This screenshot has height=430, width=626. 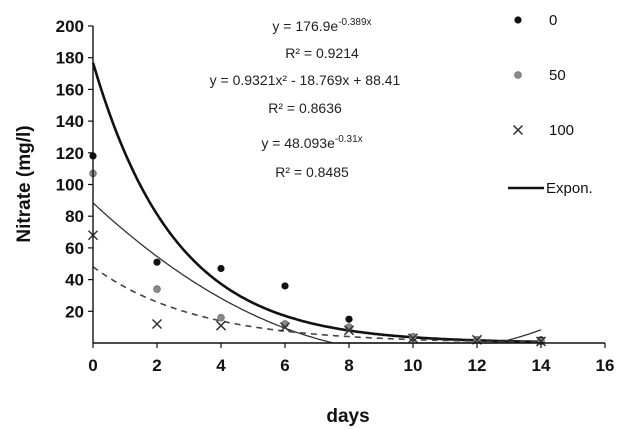 What do you see at coordinates (550, 104) in the screenshot?
I see `legend: 0 50 100 Expon.` at bounding box center [550, 104].